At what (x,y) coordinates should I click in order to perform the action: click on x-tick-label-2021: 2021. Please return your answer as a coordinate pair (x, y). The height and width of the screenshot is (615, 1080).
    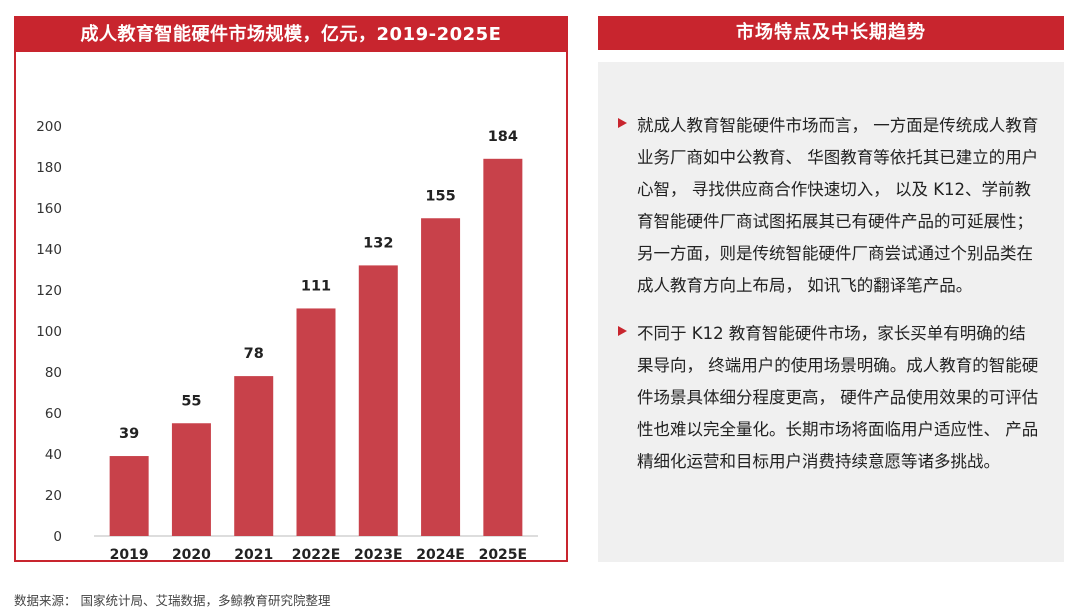
    Looking at the image, I should click on (253, 553).